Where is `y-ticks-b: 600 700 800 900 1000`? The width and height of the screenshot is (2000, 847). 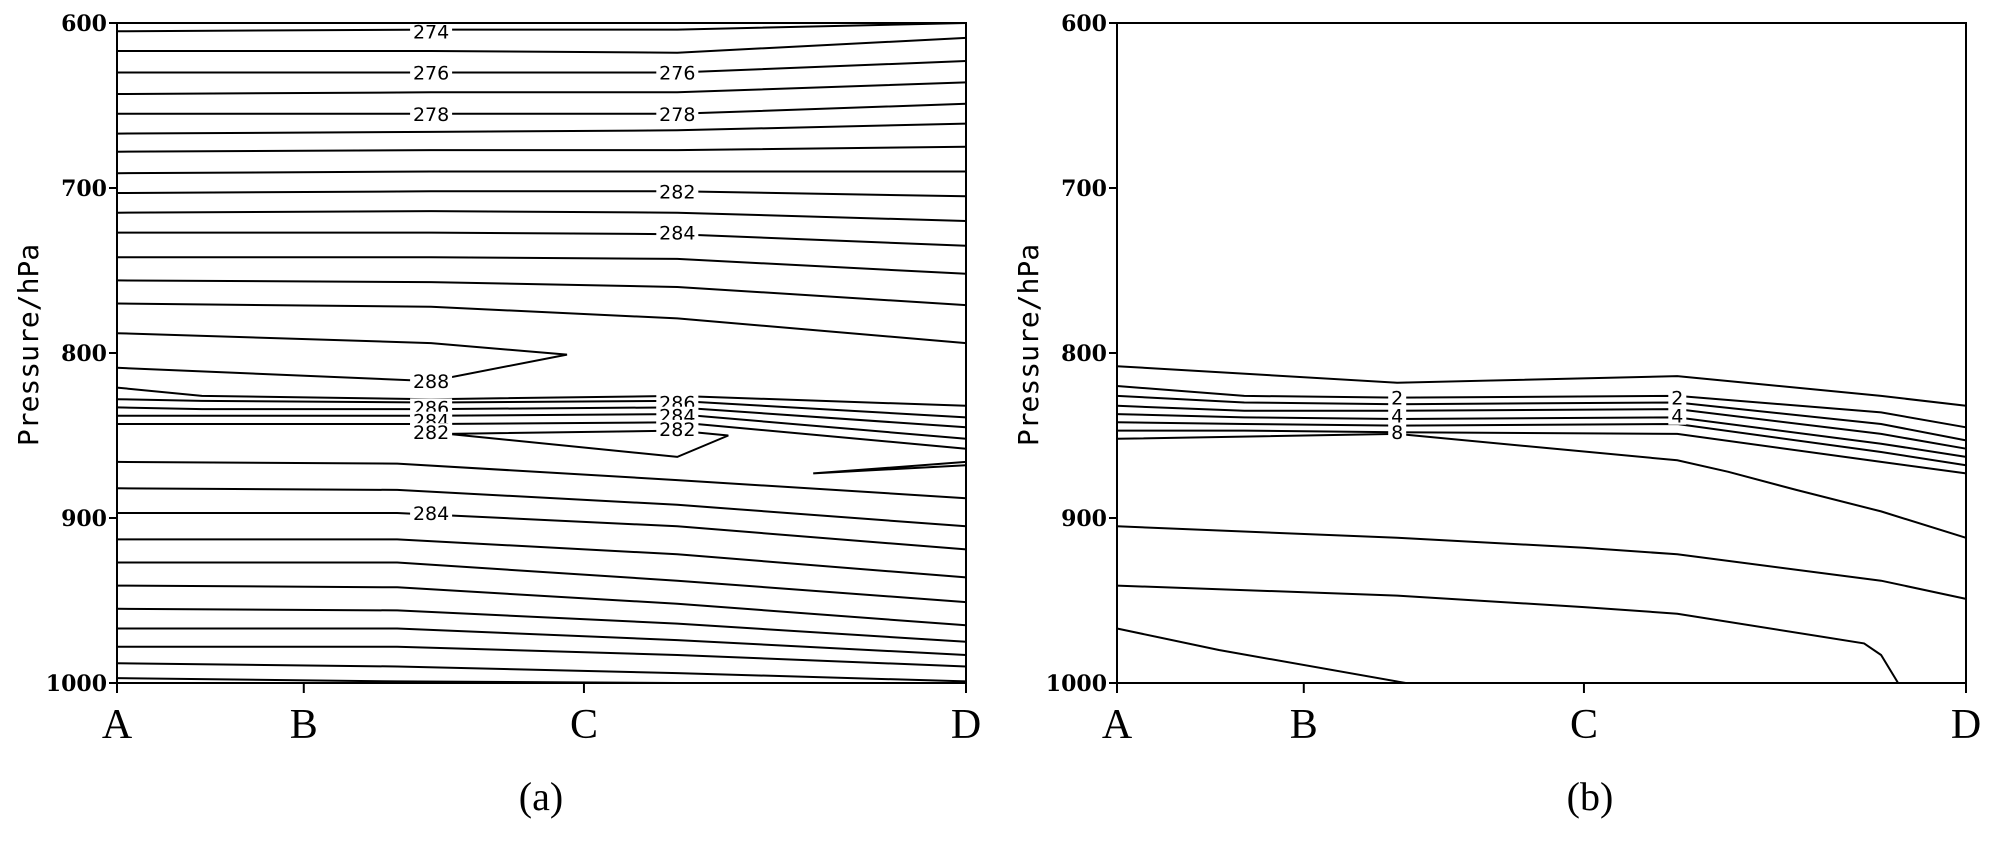 y-ticks-b: 600 700 800 900 1000 is located at coordinates (1081, 354).